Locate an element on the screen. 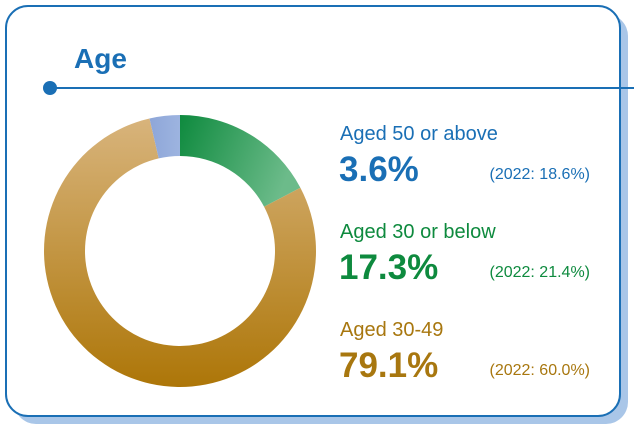  comparison-label: (2022: 18.6%) is located at coordinates (539, 174).